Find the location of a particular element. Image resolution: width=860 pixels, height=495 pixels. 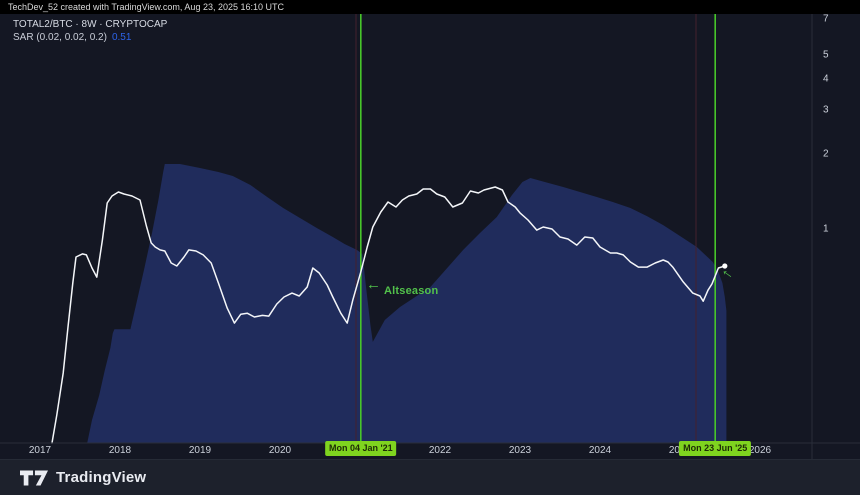

tradingview-logo-icon is located at coordinates (34, 478).